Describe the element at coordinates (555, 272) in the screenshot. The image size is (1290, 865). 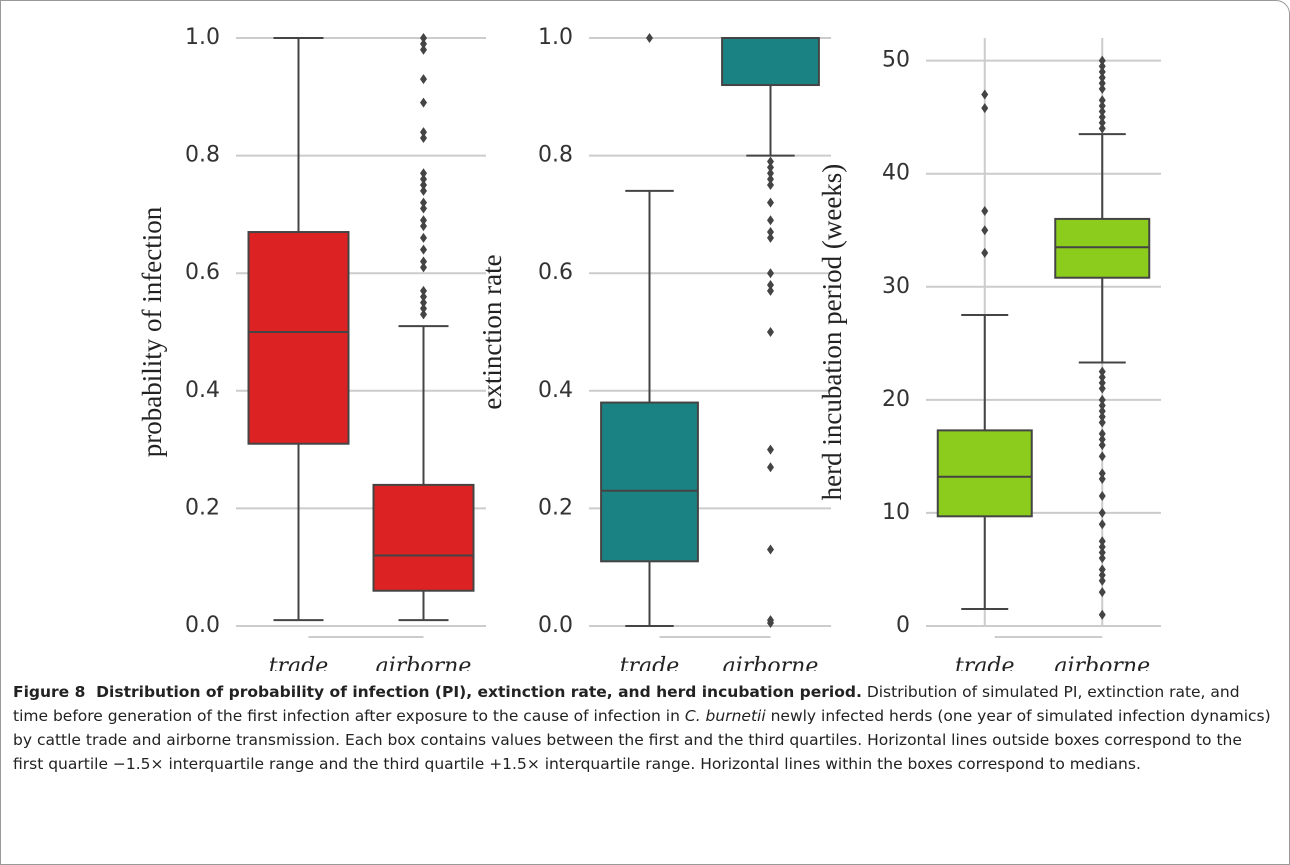
I see `y-tick-label: 0.6` at that location.